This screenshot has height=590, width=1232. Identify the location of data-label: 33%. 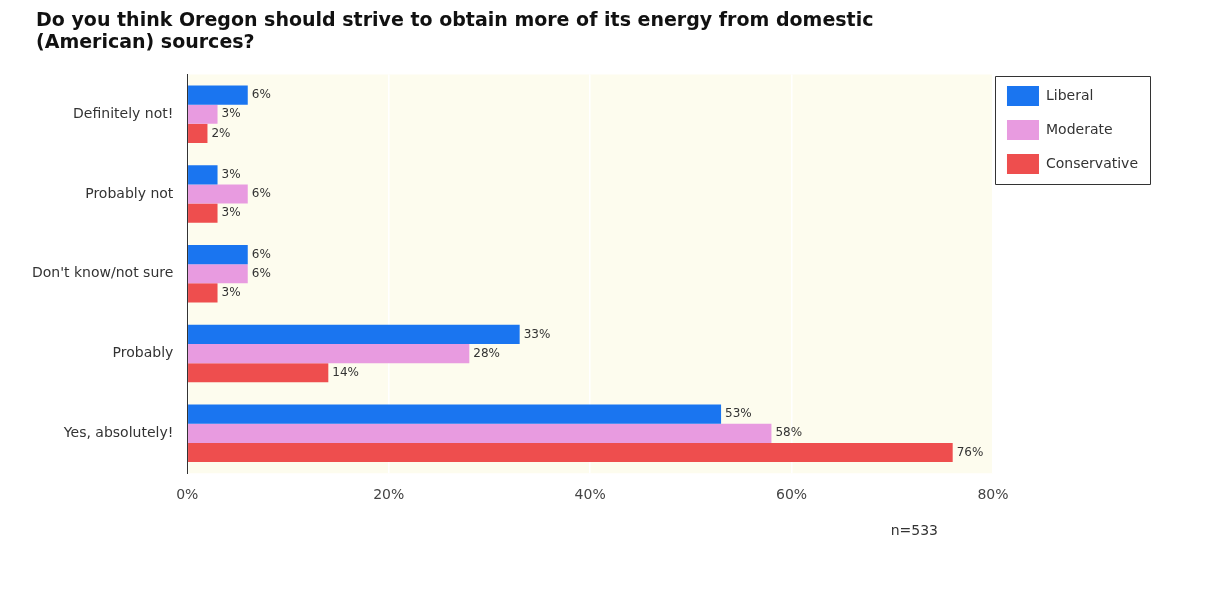
(537, 333).